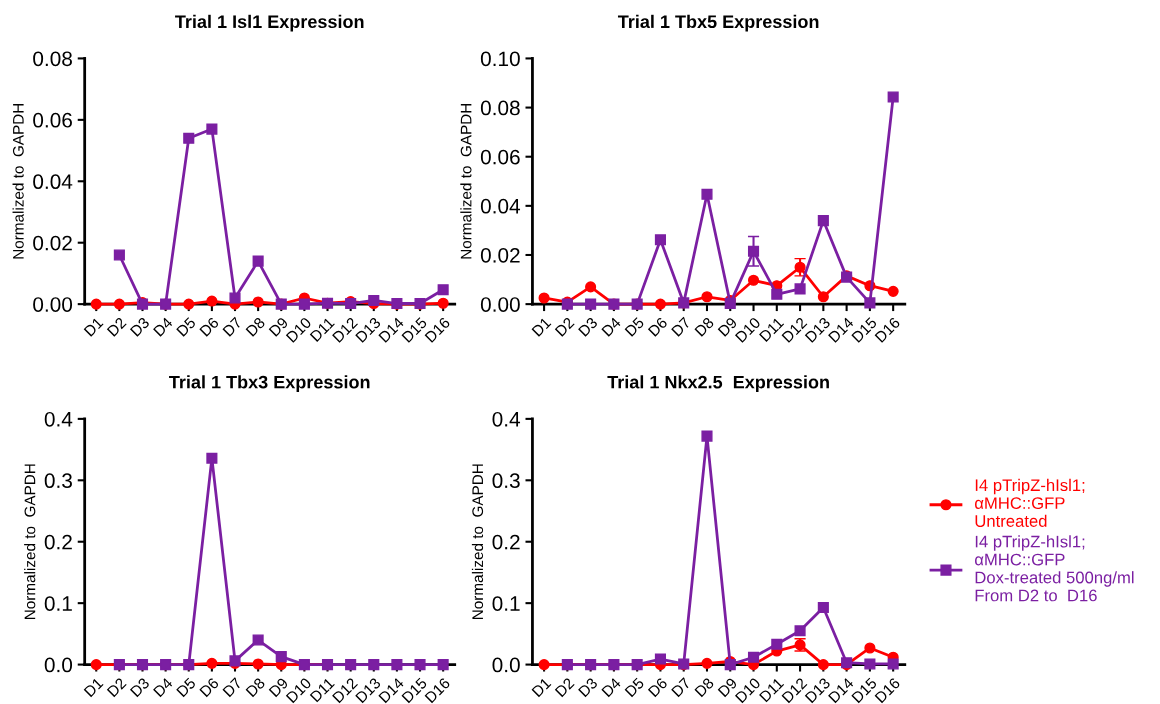 The height and width of the screenshot is (704, 1160). What do you see at coordinates (718, 23) in the screenshot?
I see `chart-title: Trial 1 Tbx5 Expression` at bounding box center [718, 23].